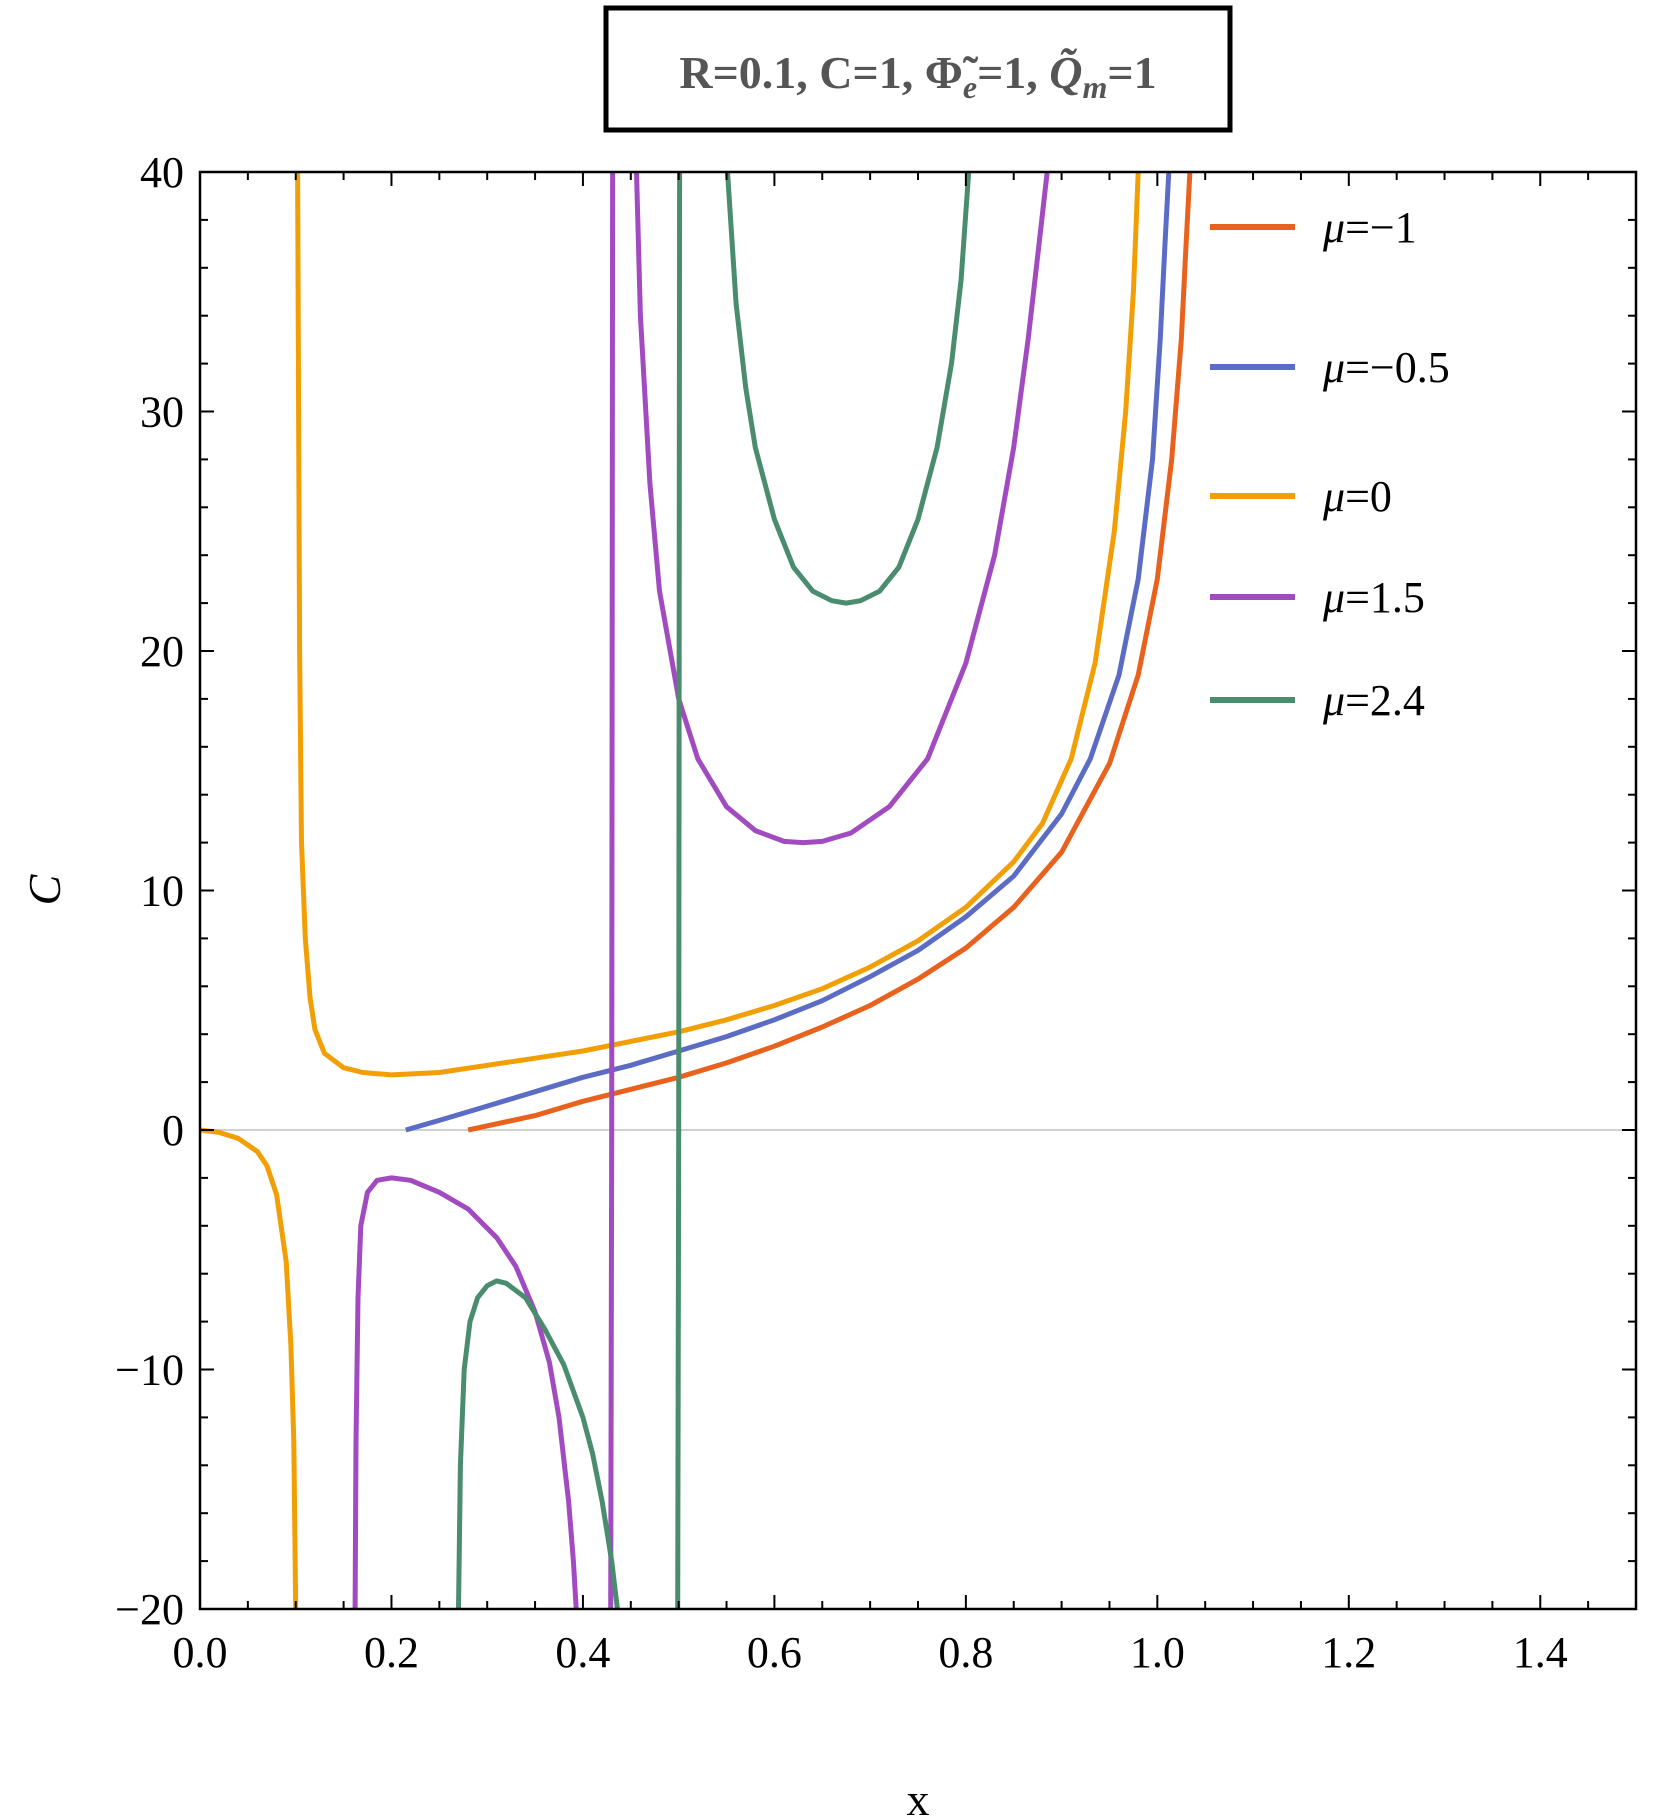  What do you see at coordinates (1373, 700) in the screenshot?
I see `legend-label: μ=2.4` at bounding box center [1373, 700].